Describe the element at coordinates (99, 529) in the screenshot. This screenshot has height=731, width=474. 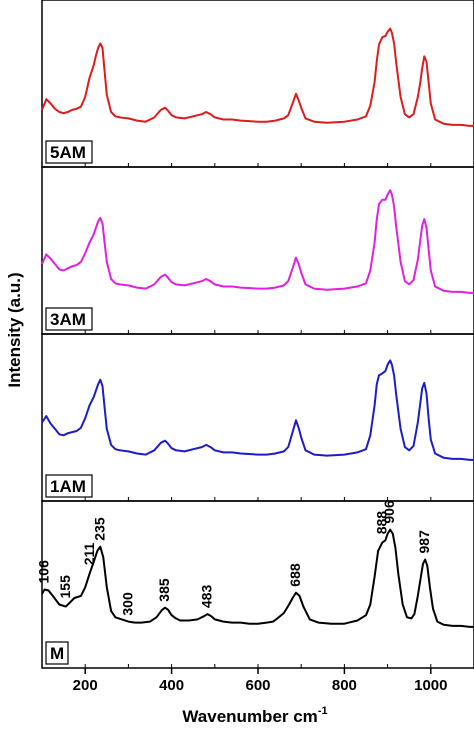
I see `peak-label: 235` at that location.